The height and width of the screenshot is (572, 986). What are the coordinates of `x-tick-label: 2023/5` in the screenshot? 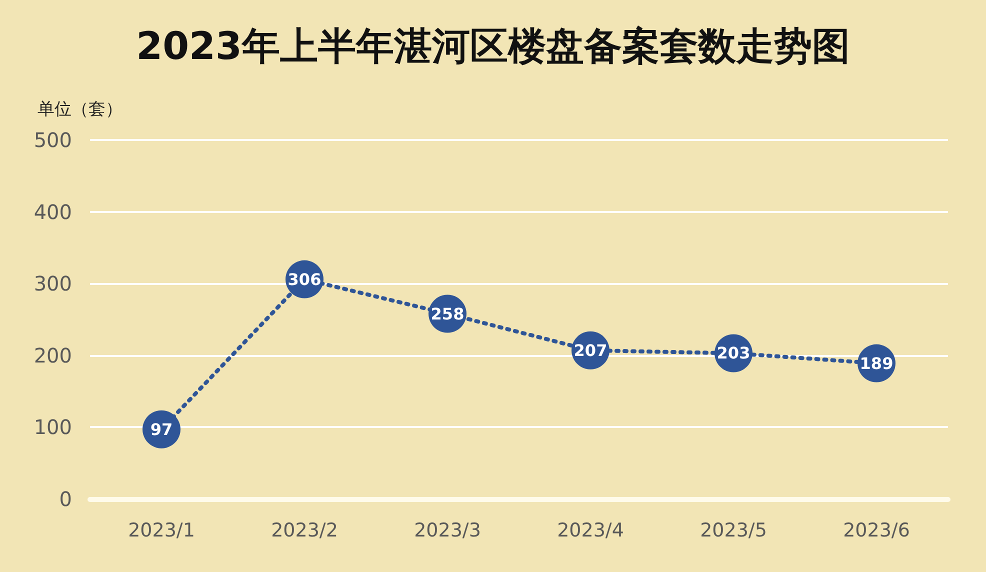 It's located at (733, 531).